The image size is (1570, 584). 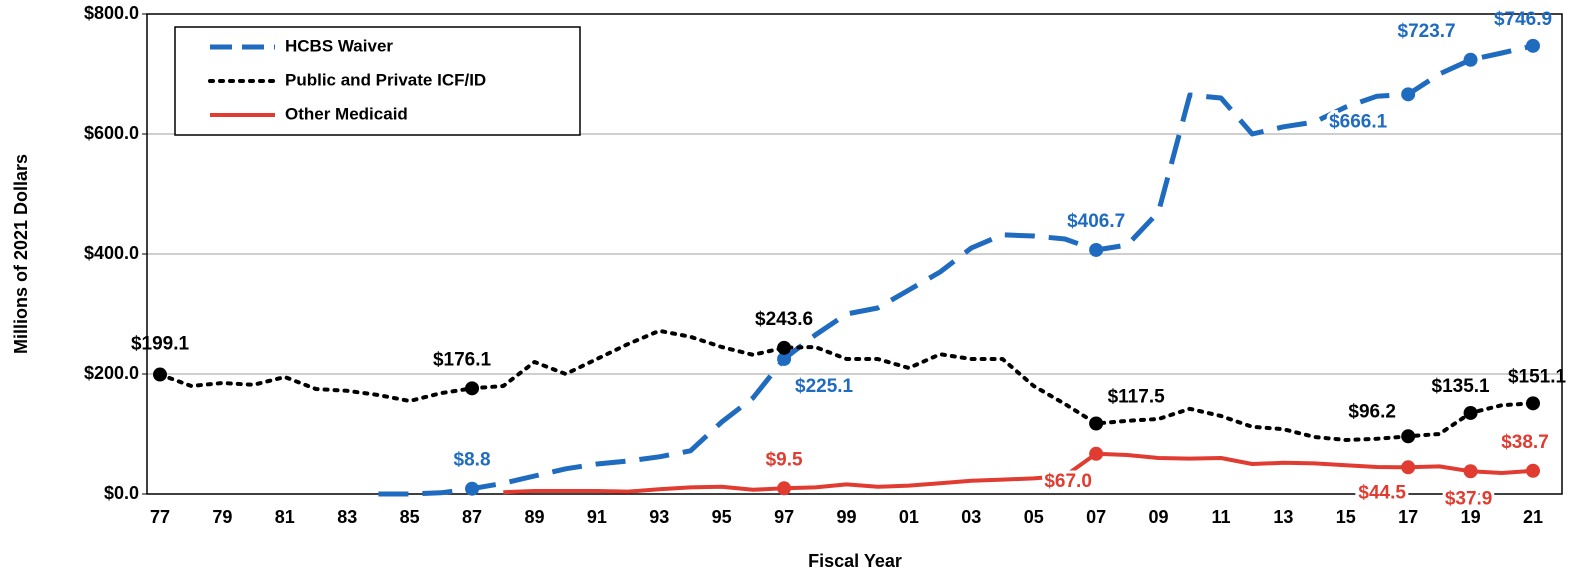 I want to click on x-tick-label: 91, so click(x=597, y=517).